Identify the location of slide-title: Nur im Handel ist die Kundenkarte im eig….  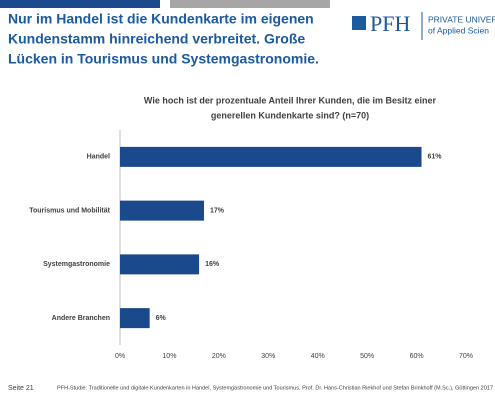
(161, 19).